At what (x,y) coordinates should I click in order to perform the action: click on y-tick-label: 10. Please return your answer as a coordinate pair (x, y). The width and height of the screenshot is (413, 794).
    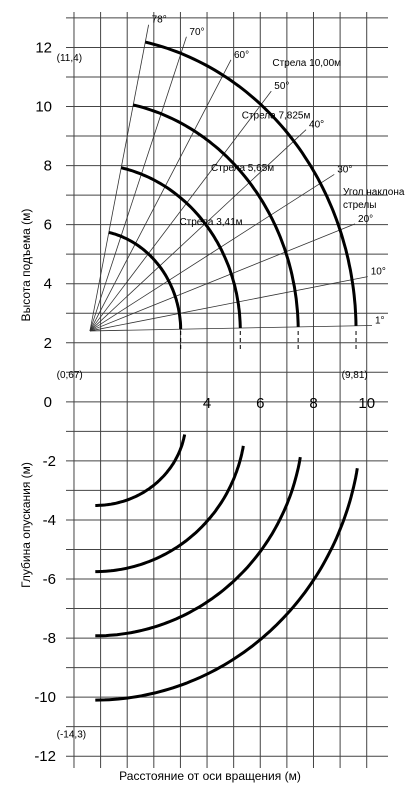
    Looking at the image, I should click on (43, 107).